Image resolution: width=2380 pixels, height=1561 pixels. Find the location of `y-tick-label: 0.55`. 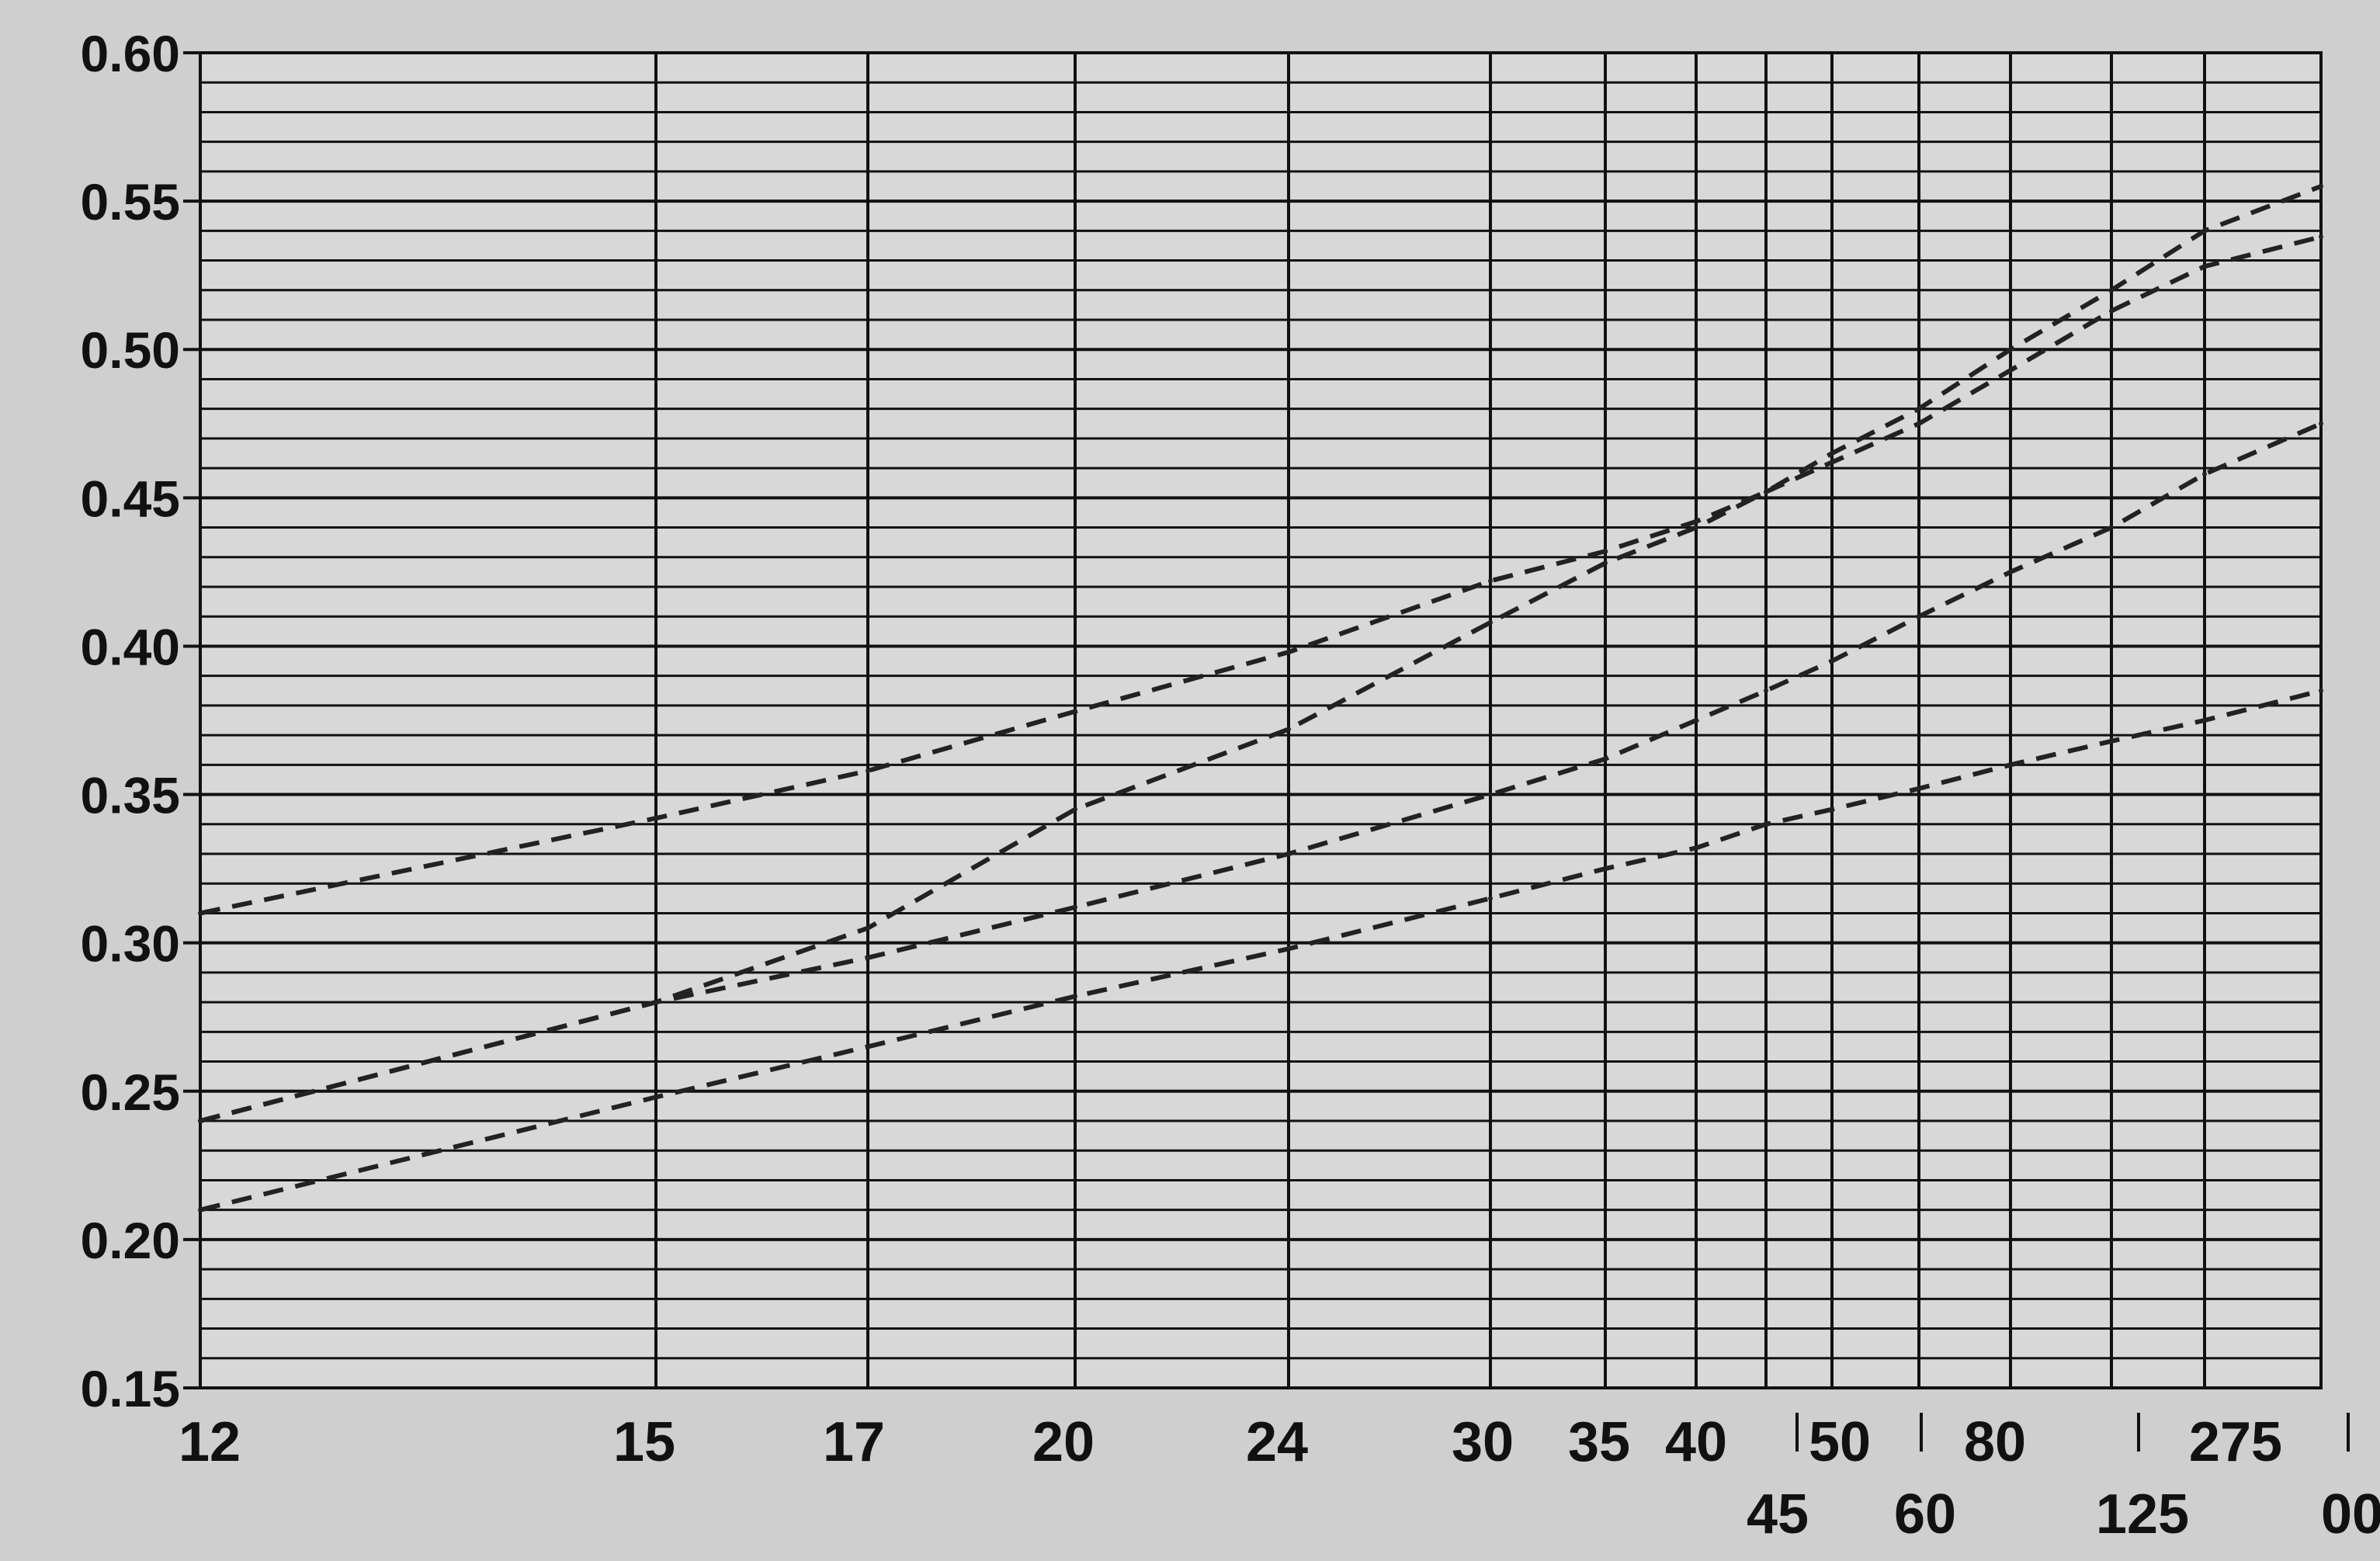

y-tick-label: 0.55 is located at coordinates (130, 202).